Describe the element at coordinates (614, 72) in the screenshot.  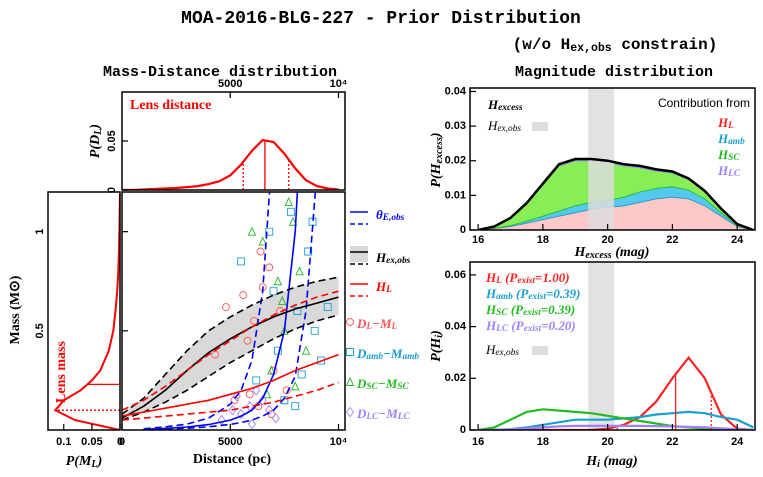
I see `panel-title: Magnitude distribution` at that location.